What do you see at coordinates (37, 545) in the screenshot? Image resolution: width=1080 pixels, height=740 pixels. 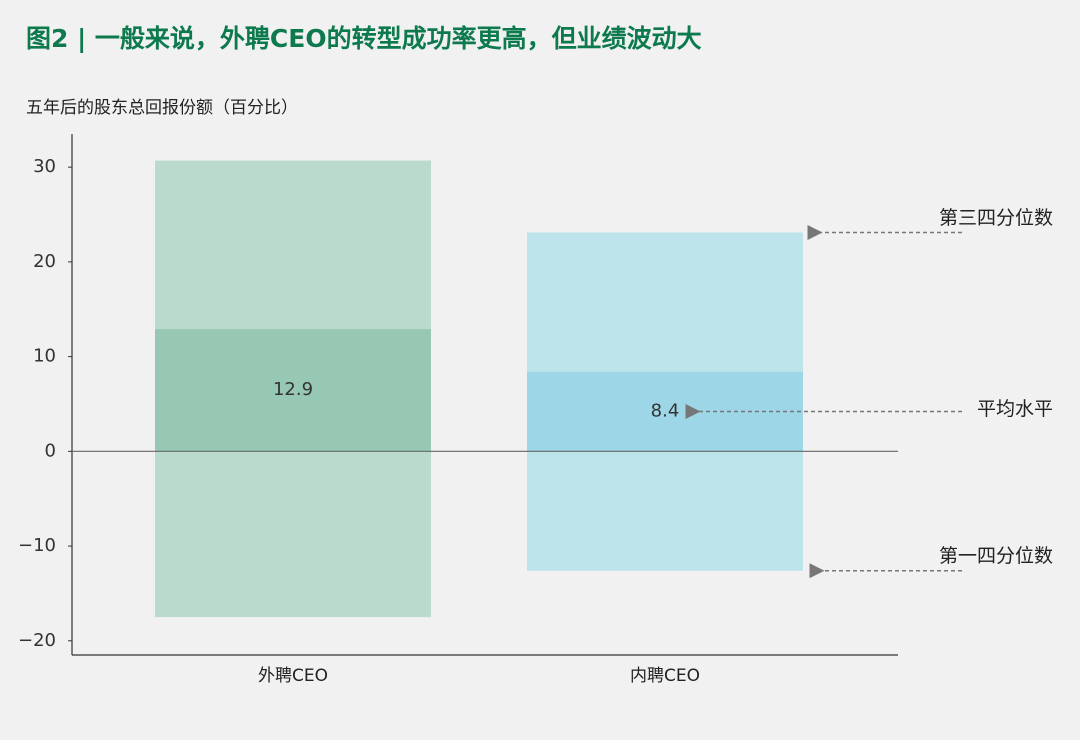 I see `y-tick-label: −10` at bounding box center [37, 545].